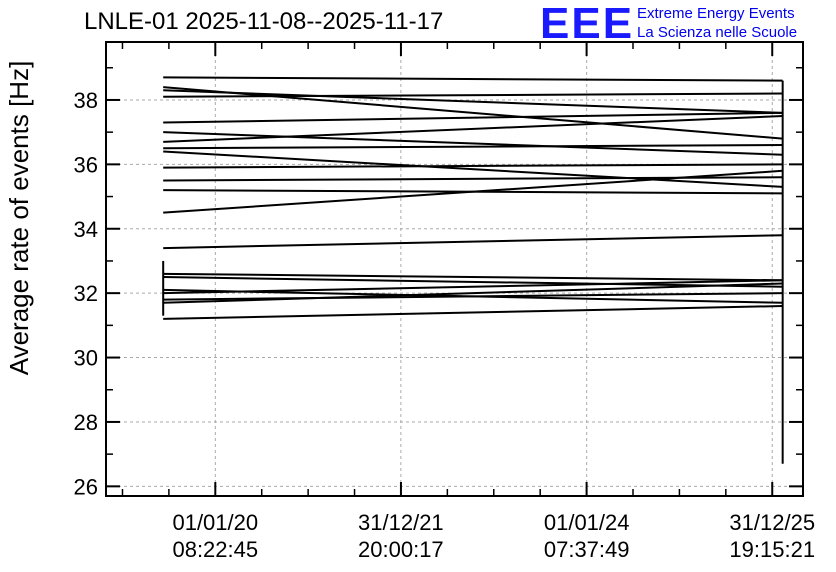  I want to click on y-tick-label-1: 28, so click(86, 422).